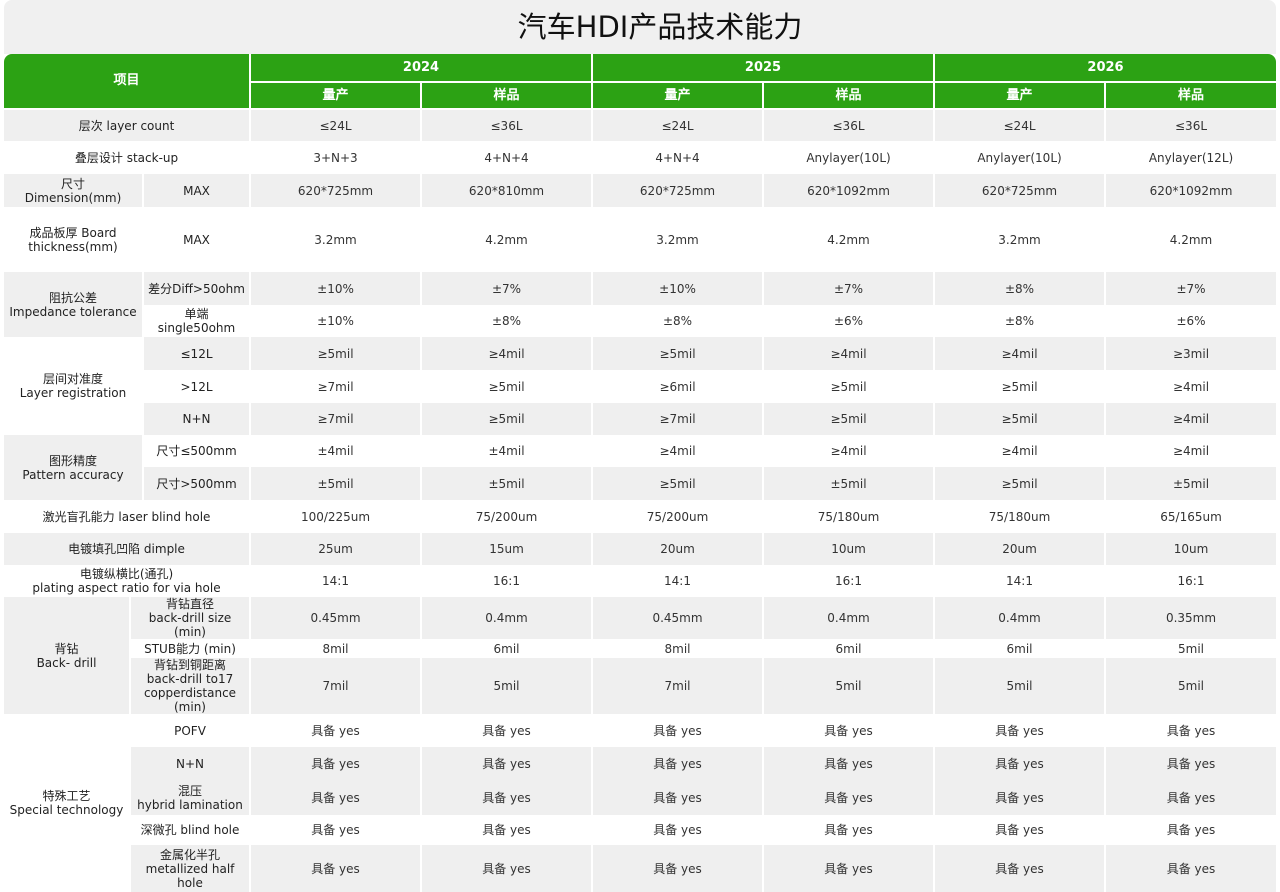 This screenshot has height=892, width=1280. What do you see at coordinates (422, 68) in the screenshot?
I see `year-header: 2024` at bounding box center [422, 68].